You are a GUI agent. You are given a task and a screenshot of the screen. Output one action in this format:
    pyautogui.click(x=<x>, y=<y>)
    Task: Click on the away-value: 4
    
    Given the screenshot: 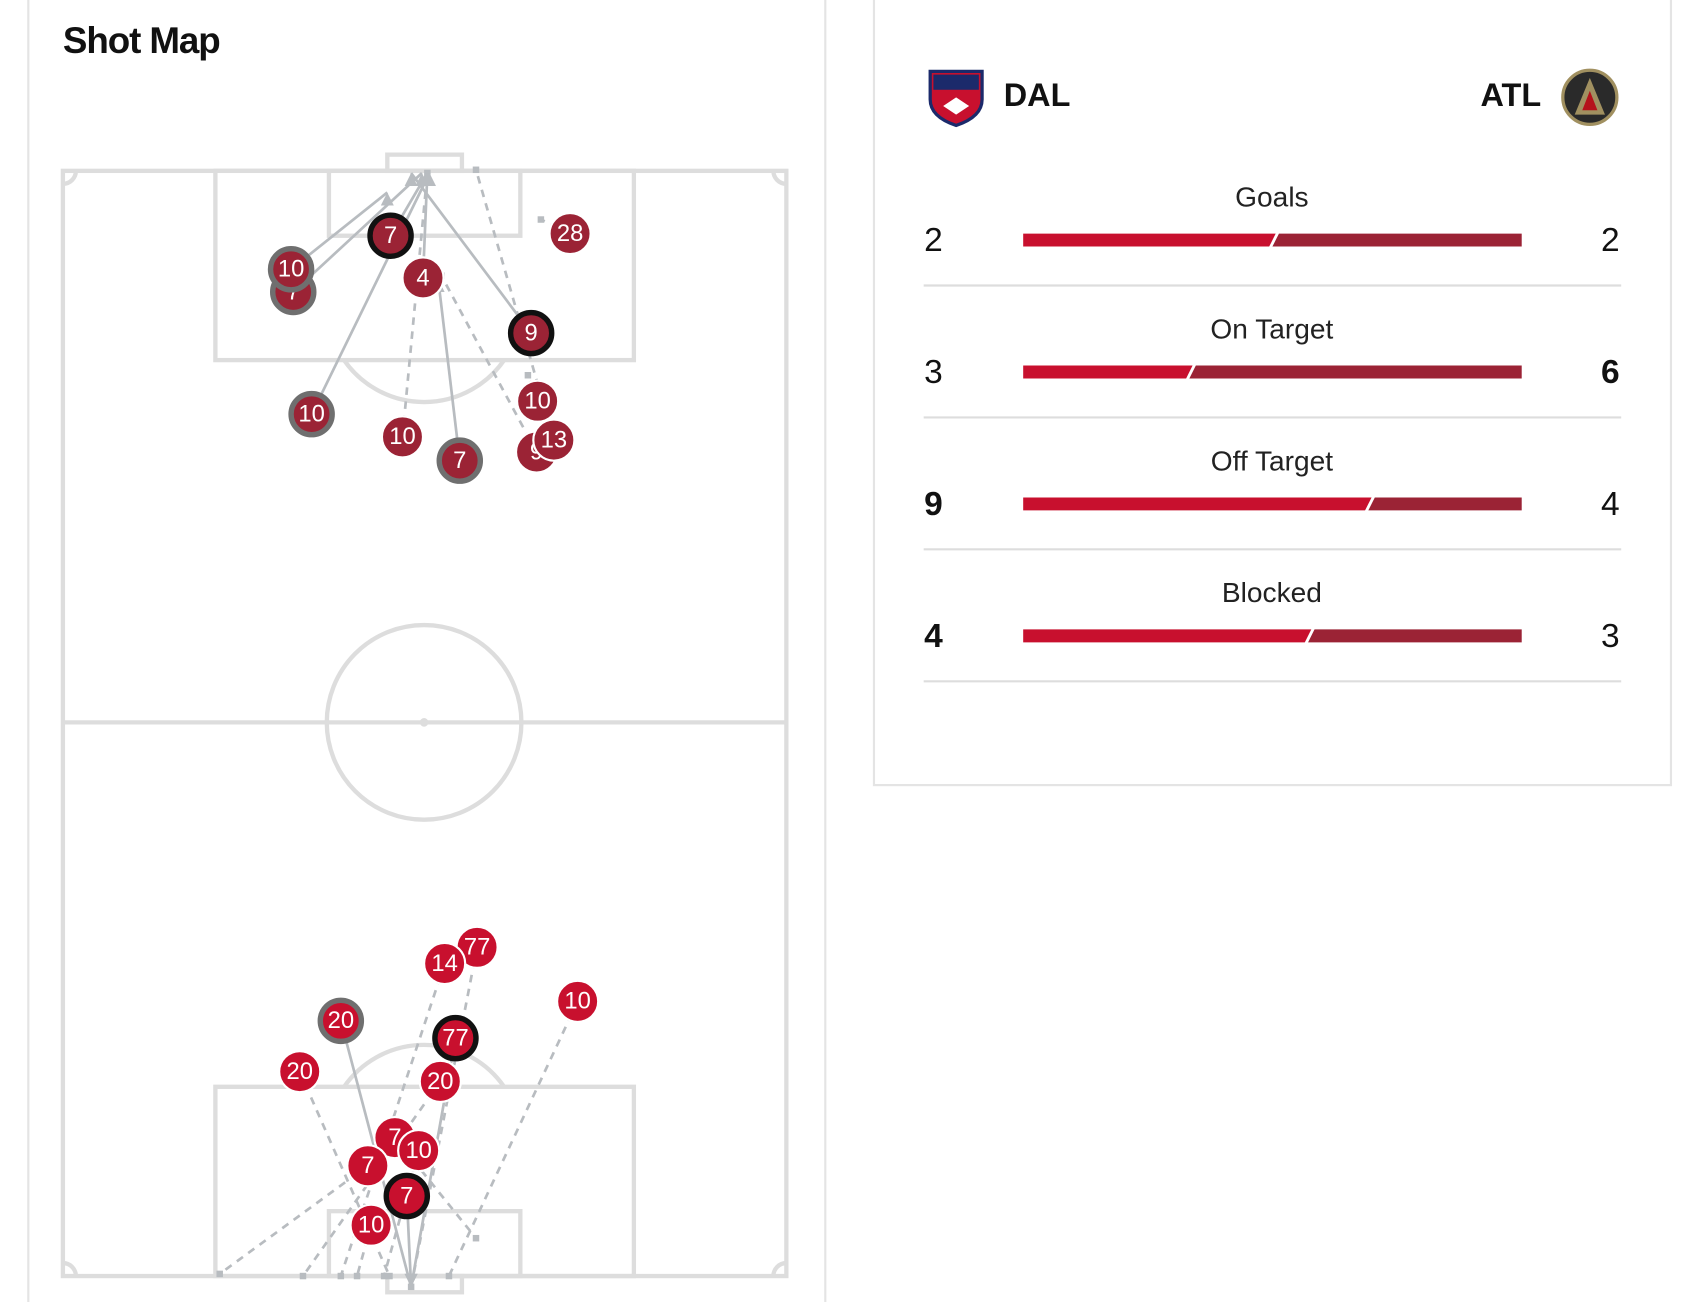 What is the action you would take?
    pyautogui.click(x=1610, y=504)
    